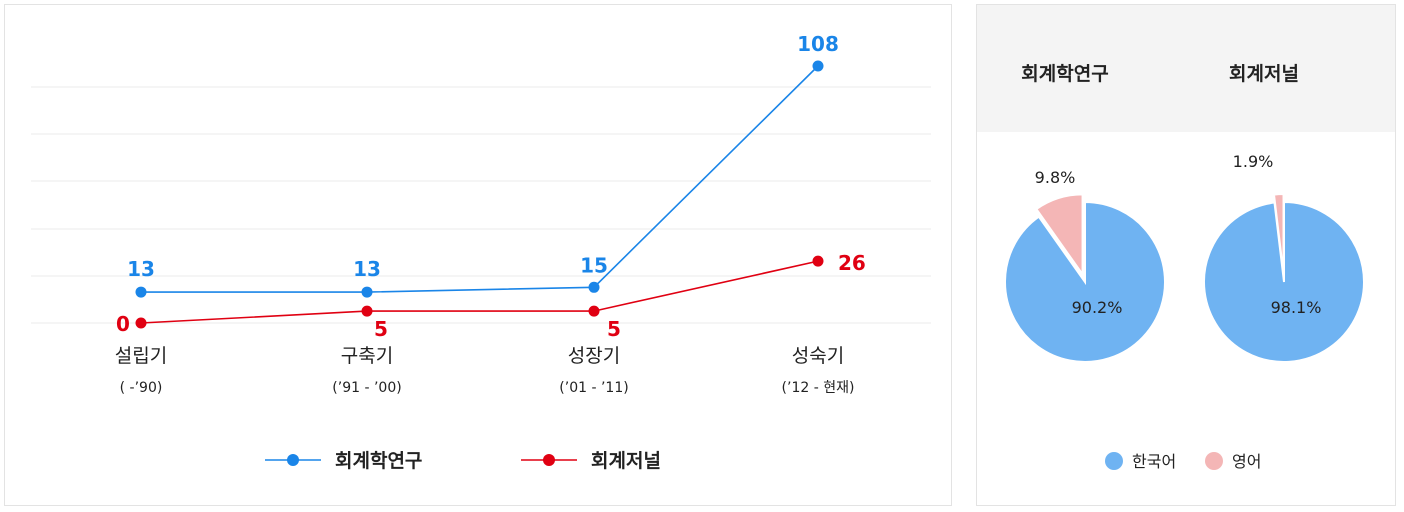 The image size is (1404, 512). Describe the element at coordinates (593, 388) in the screenshot. I see `x-tick-sublabel: (’01 - ’11)` at that location.